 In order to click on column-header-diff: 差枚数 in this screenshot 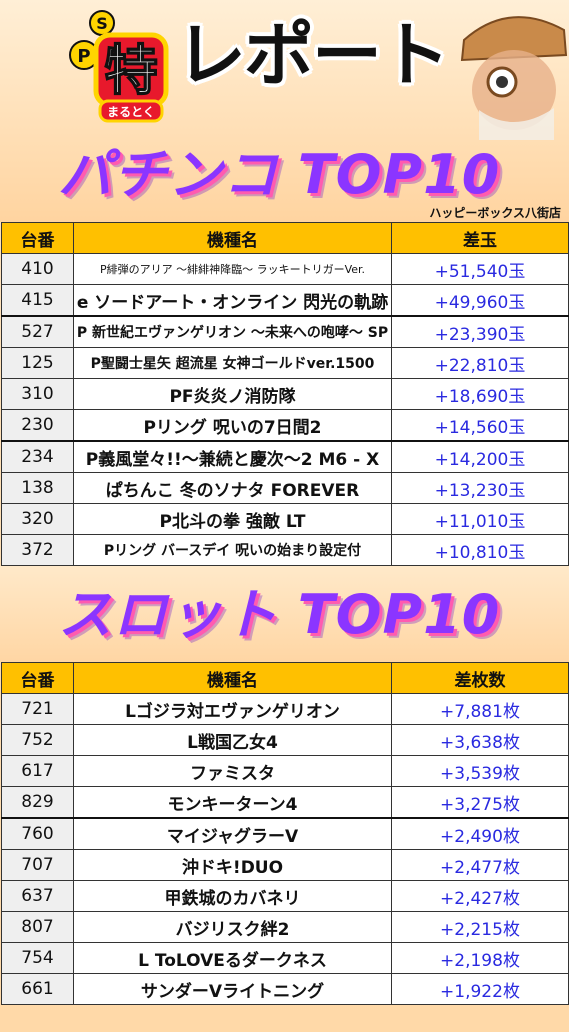, I will do `click(480, 678)`.